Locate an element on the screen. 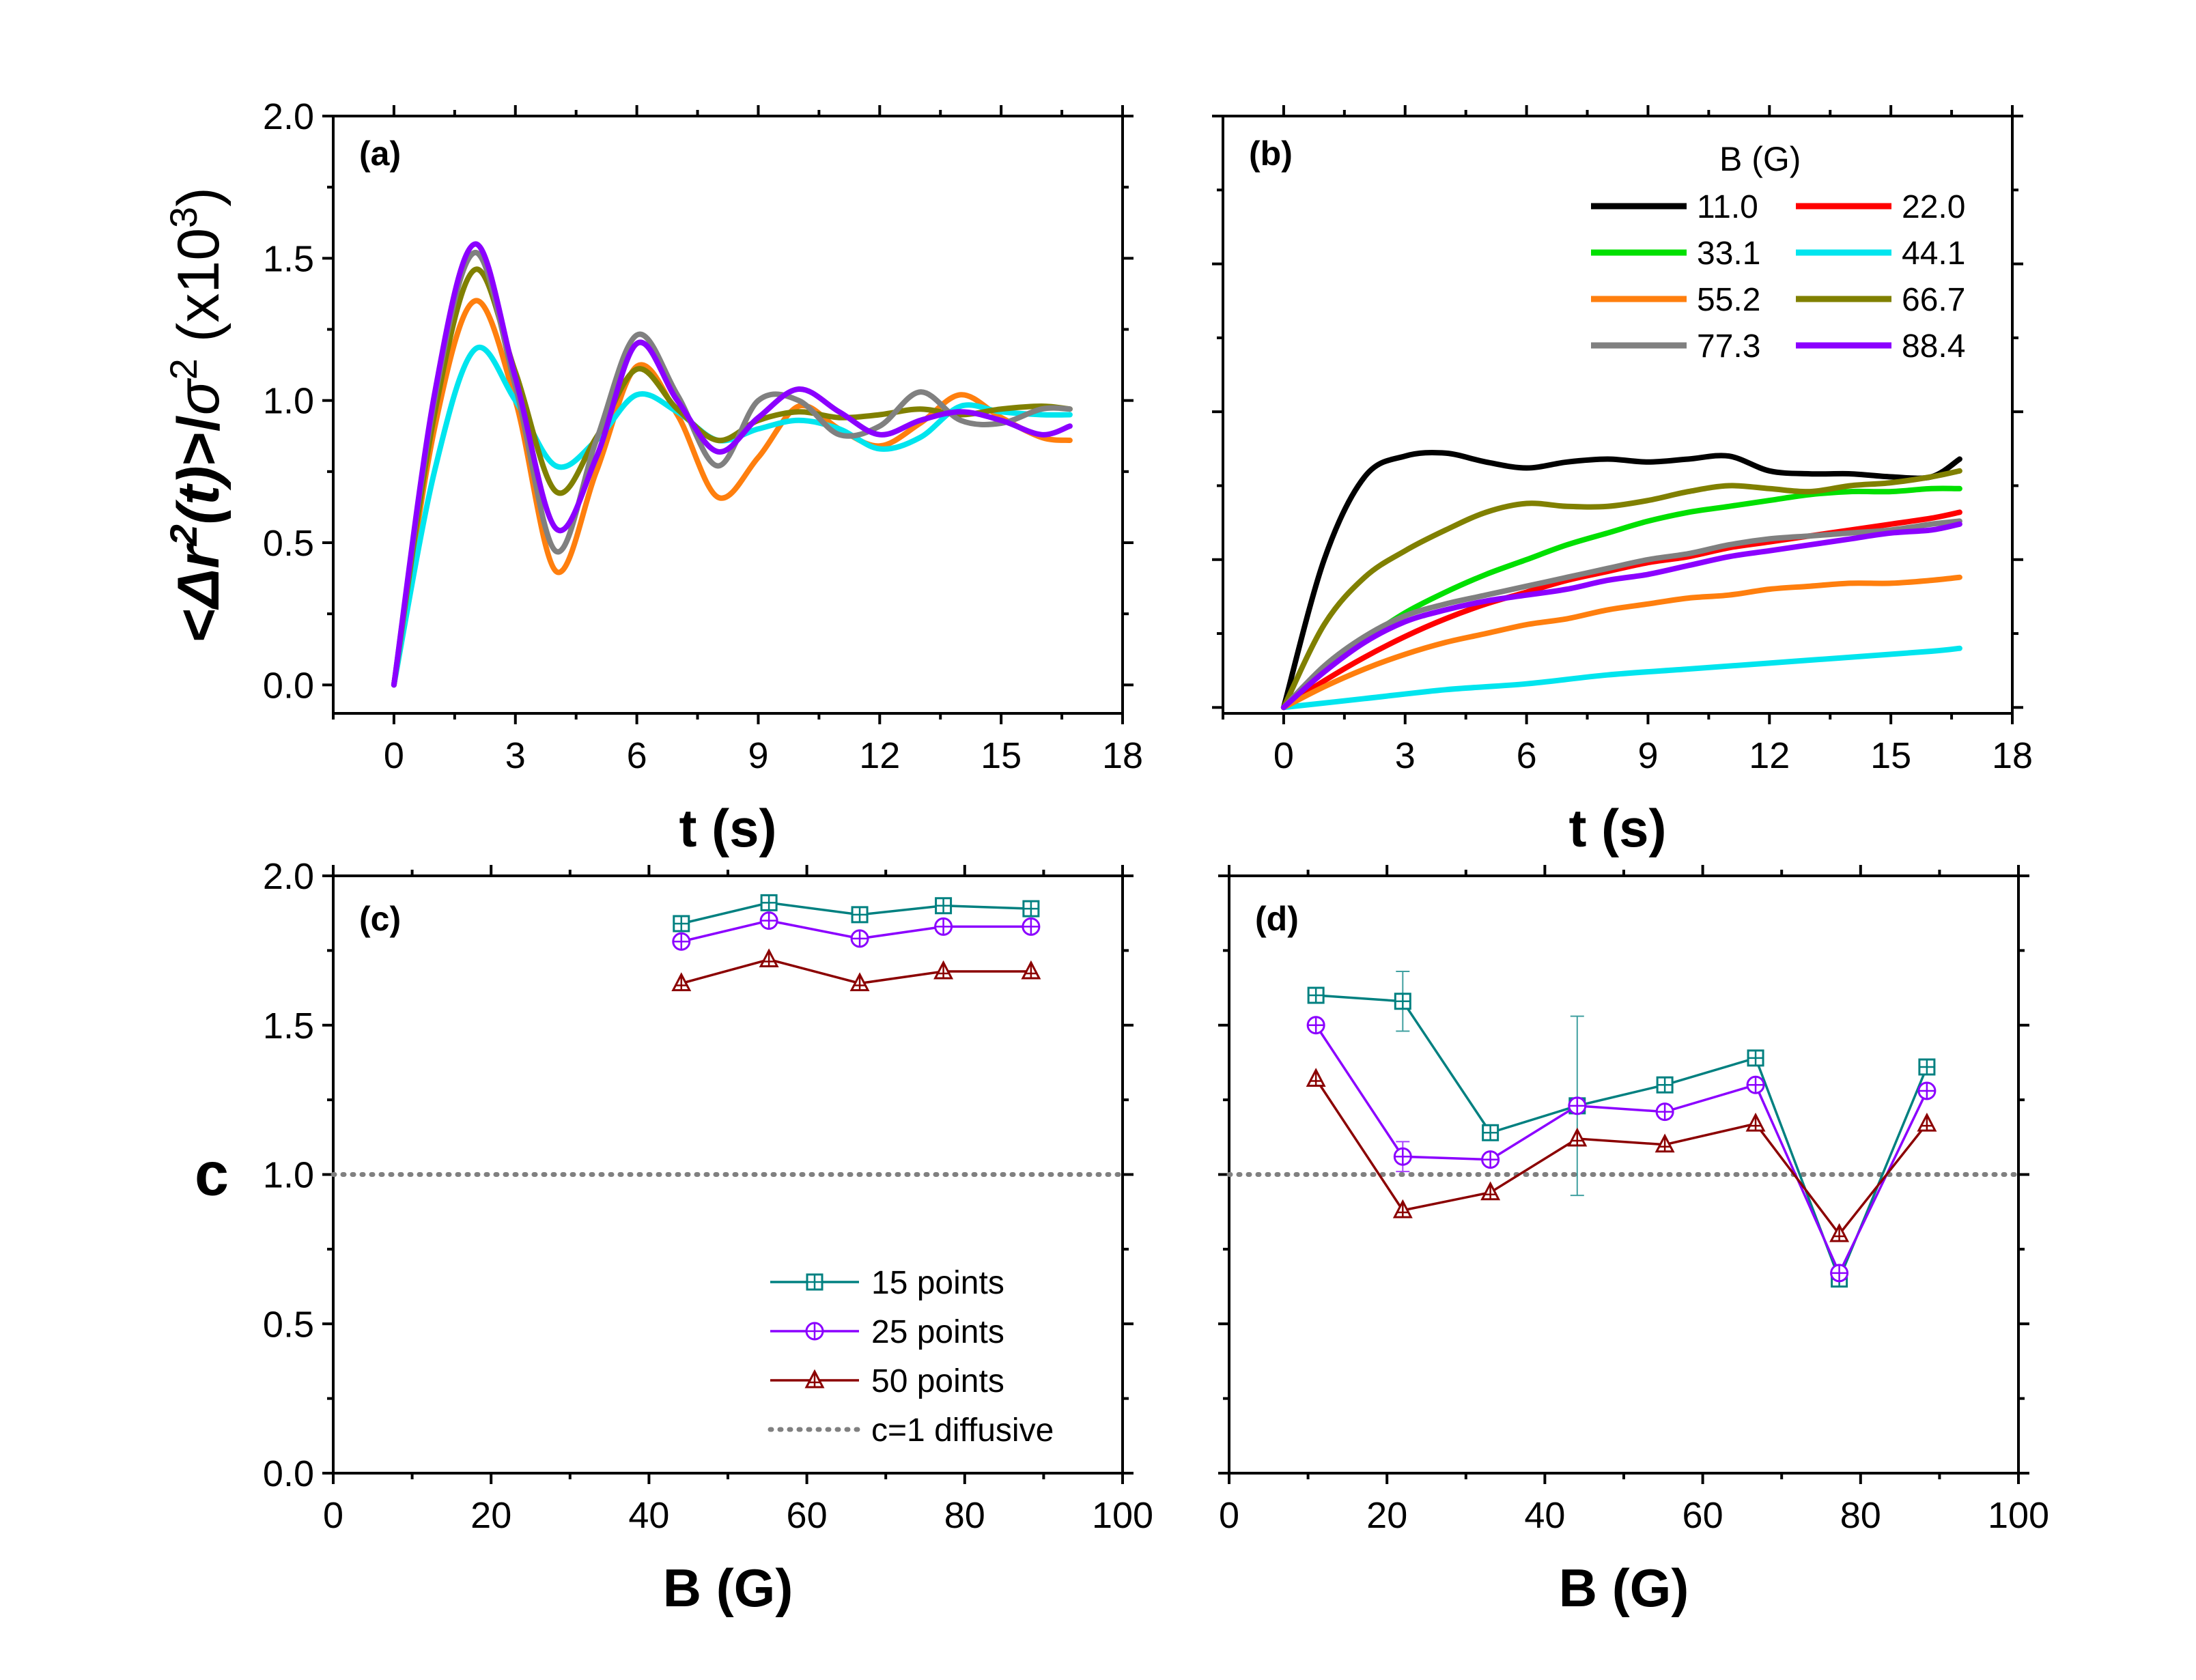  panel-letter: (a) is located at coordinates (380, 153).